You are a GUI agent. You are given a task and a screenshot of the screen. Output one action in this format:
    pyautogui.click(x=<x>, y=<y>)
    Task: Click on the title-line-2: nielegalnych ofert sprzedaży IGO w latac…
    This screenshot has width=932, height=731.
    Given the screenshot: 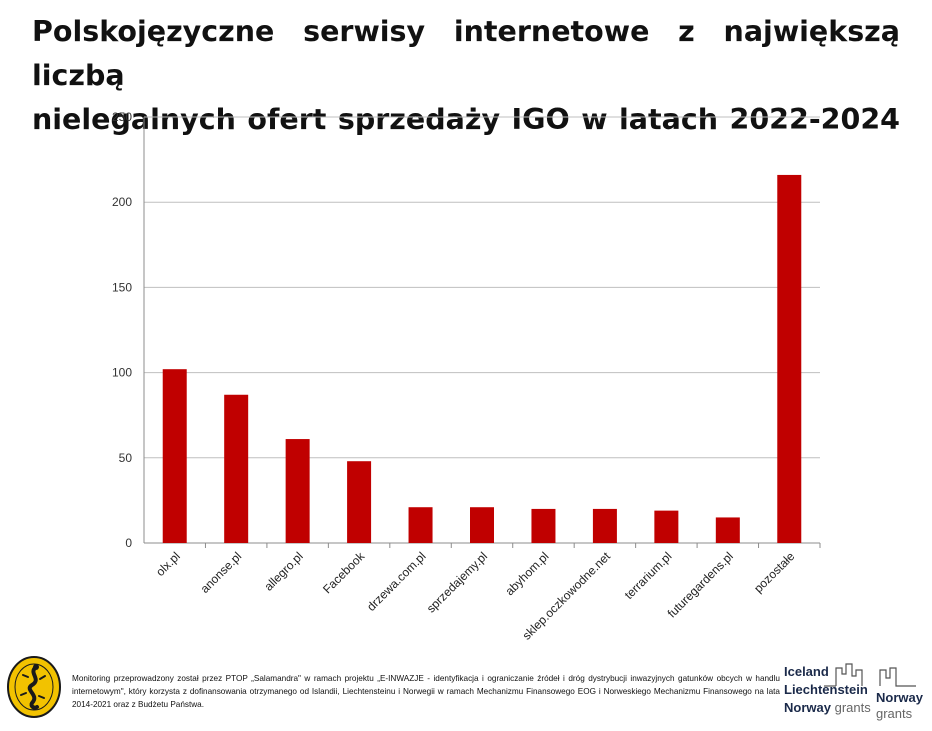 What is the action you would take?
    pyautogui.click(x=466, y=119)
    